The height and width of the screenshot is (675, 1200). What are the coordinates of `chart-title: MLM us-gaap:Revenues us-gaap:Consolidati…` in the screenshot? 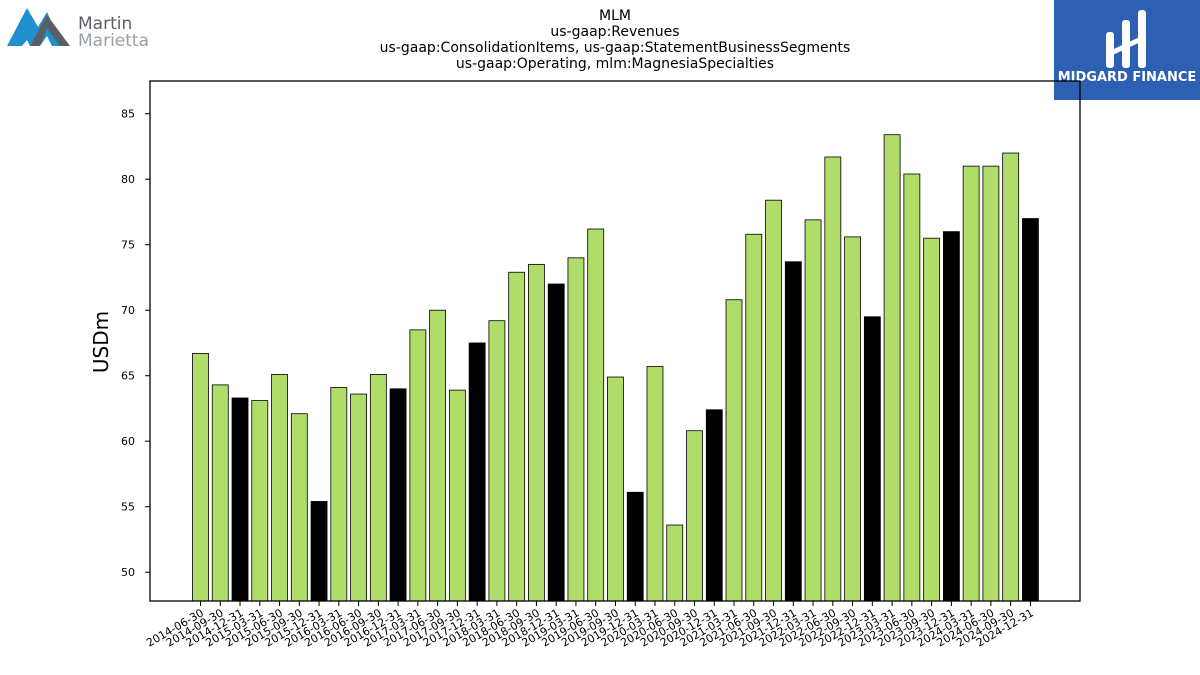 It's located at (615, 40).